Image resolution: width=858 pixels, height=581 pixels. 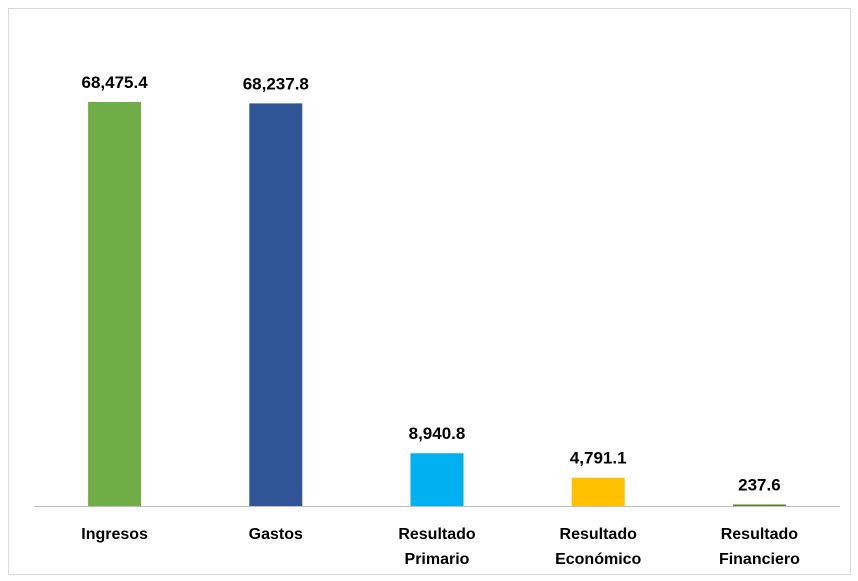 I want to click on data-label-3: 4,791.1, so click(x=598, y=458).